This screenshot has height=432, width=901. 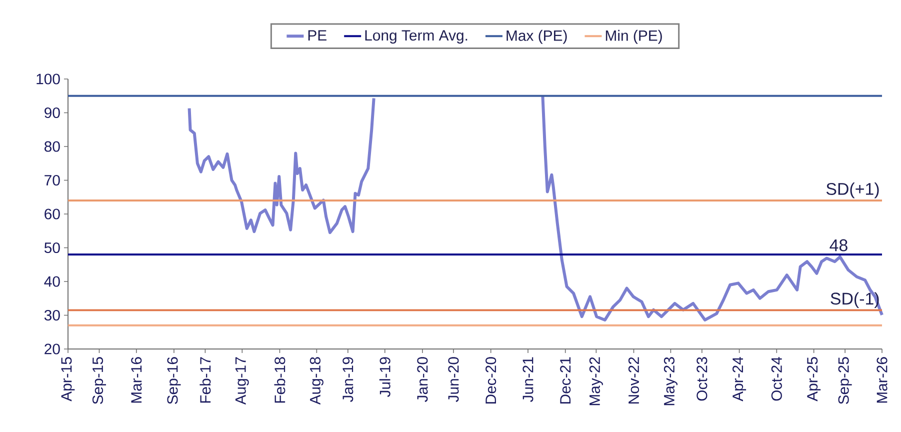 I want to click on x-tick-label: Dec-21, so click(x=565, y=380).